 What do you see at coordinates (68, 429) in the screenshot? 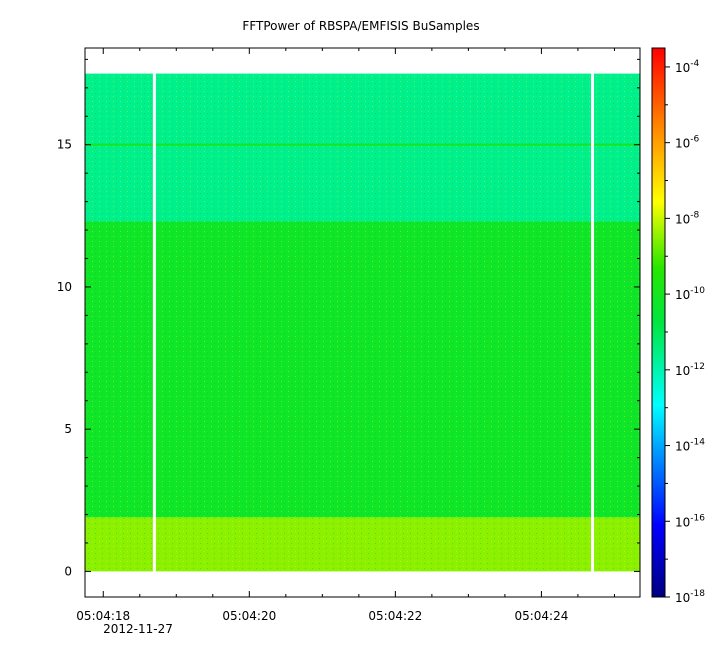
I see `y-tick-label: 5` at bounding box center [68, 429].